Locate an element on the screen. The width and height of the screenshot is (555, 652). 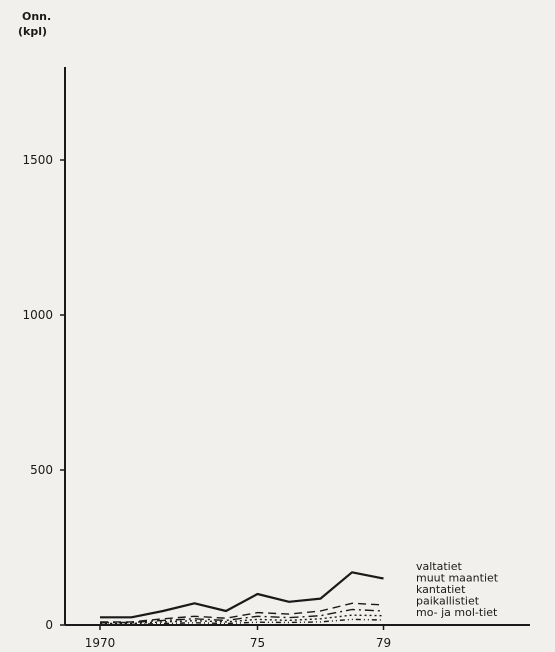
legend-entry: muut maantiet is located at coordinates (457, 578).